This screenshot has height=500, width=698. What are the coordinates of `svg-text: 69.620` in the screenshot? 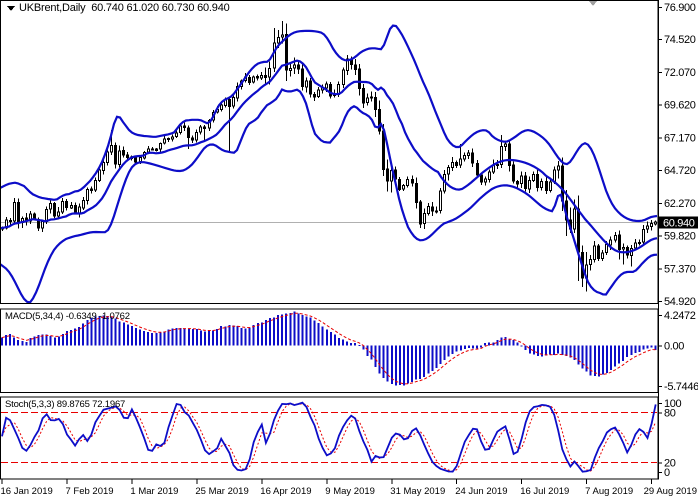 It's located at (680, 106).